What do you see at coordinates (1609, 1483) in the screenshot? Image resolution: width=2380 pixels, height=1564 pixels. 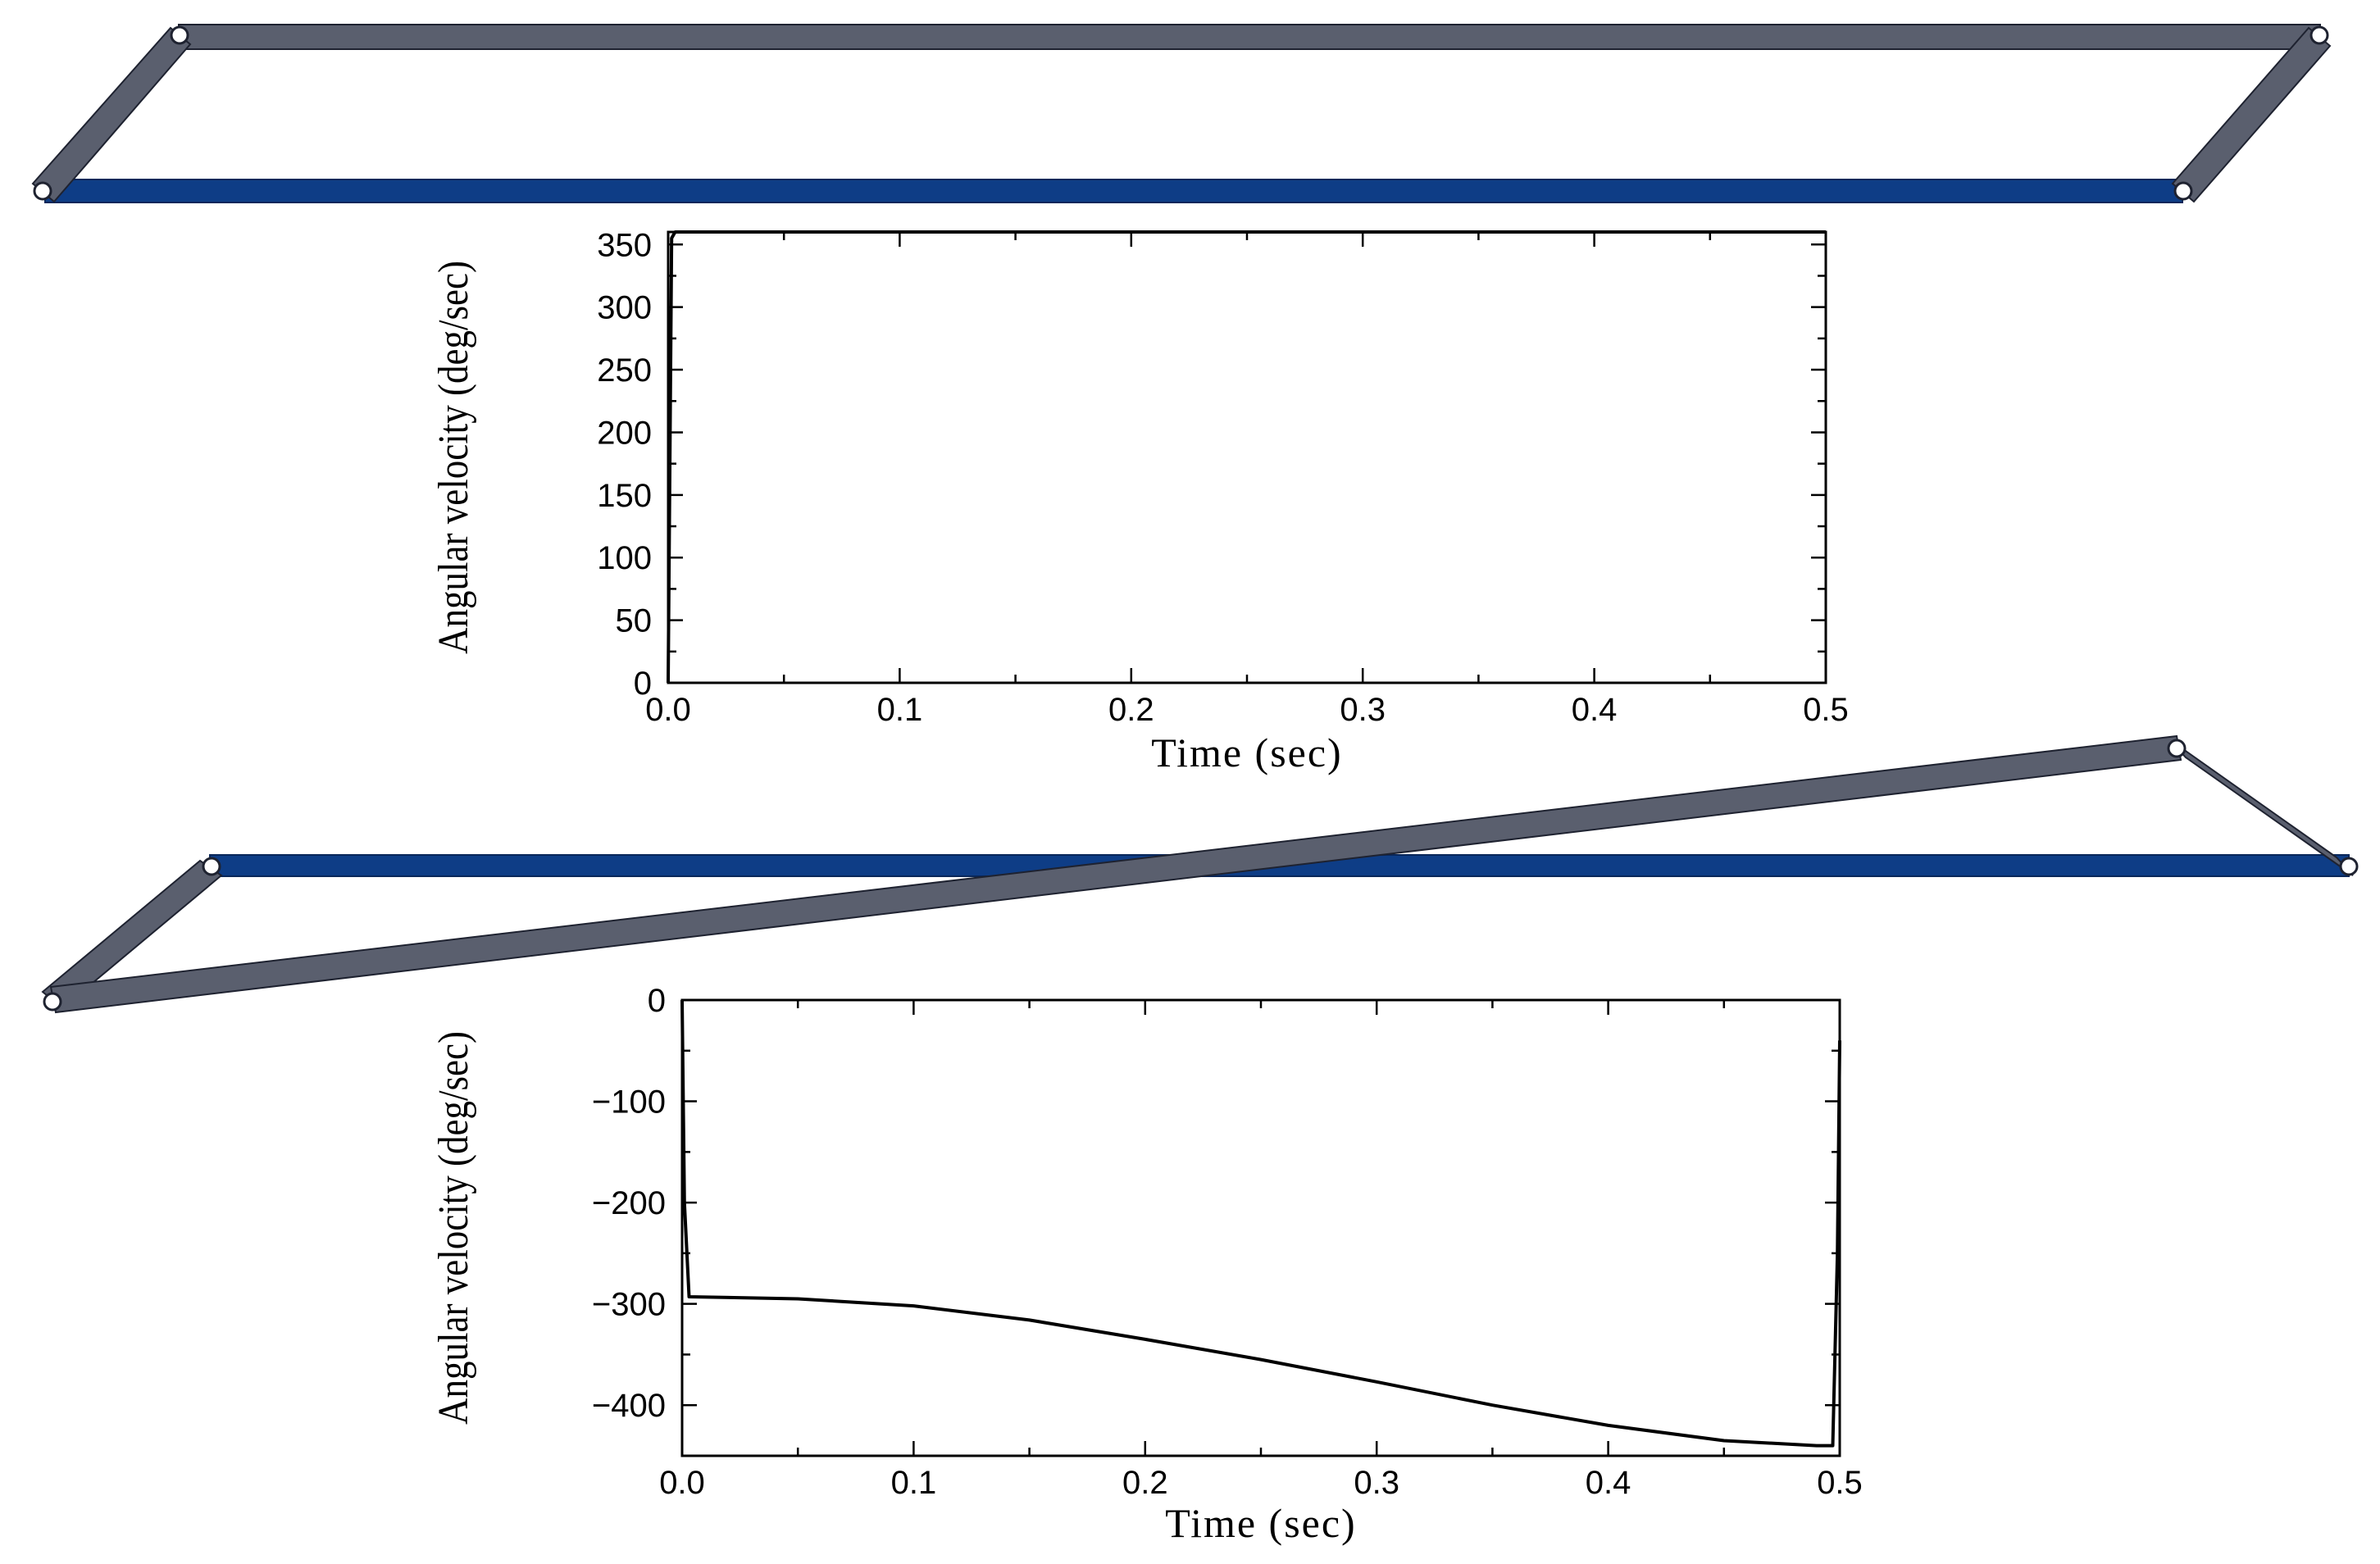 I see `chart2-x-tick-label: 0.4` at bounding box center [1609, 1483].